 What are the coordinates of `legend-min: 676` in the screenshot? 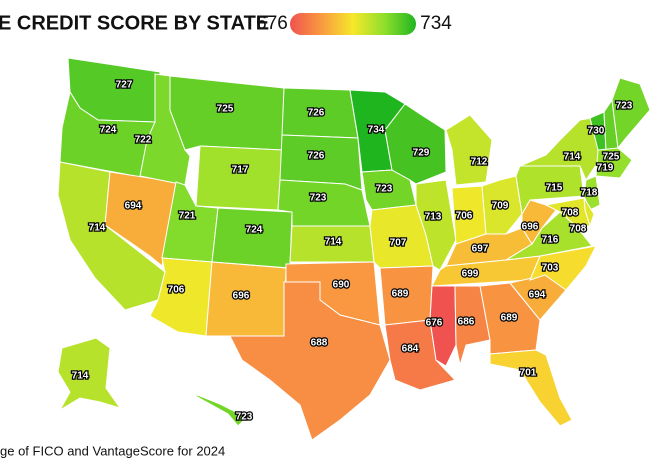 It's located at (272, 23).